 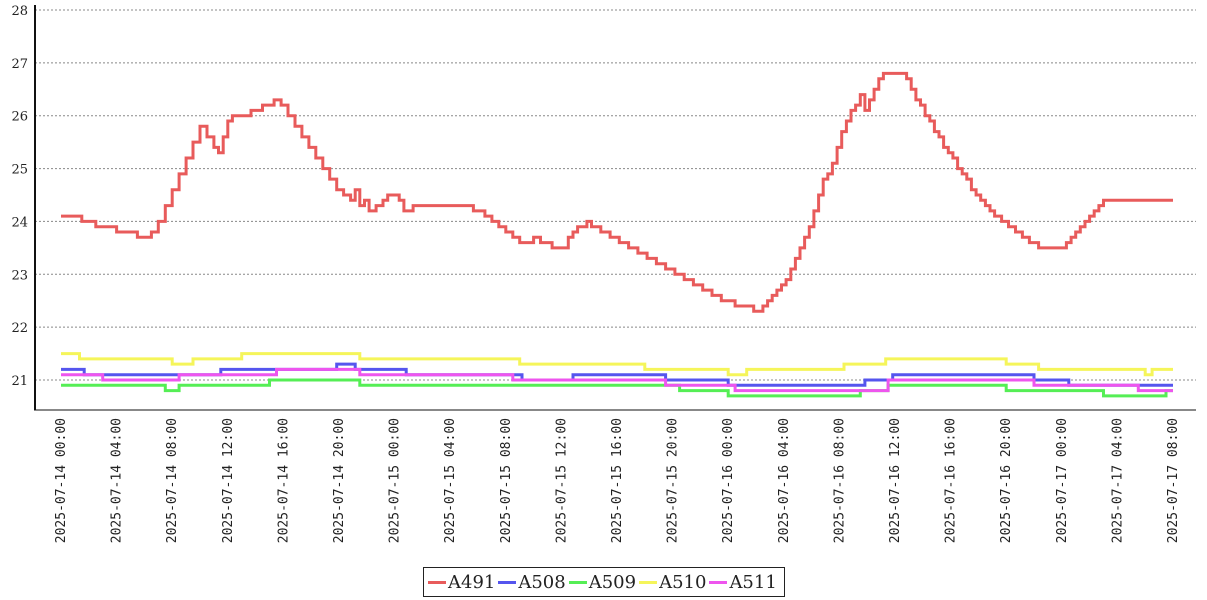 What do you see at coordinates (19, 275) in the screenshot?
I see `y-tick-label: 23` at bounding box center [19, 275].